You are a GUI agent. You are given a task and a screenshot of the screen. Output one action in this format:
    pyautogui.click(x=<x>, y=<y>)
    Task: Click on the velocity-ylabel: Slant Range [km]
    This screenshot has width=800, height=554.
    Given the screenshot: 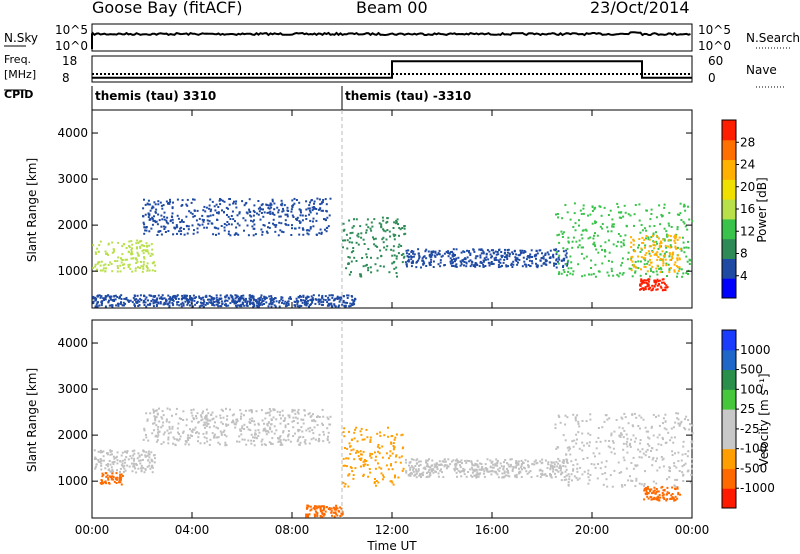 What is the action you would take?
    pyautogui.click(x=32, y=420)
    